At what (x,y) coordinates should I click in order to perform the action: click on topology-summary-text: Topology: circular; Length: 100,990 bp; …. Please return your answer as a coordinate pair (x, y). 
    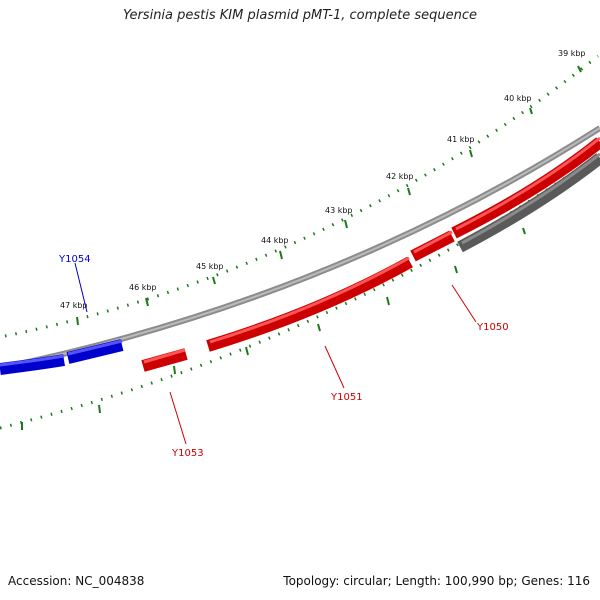
    Looking at the image, I should click on (436, 581).